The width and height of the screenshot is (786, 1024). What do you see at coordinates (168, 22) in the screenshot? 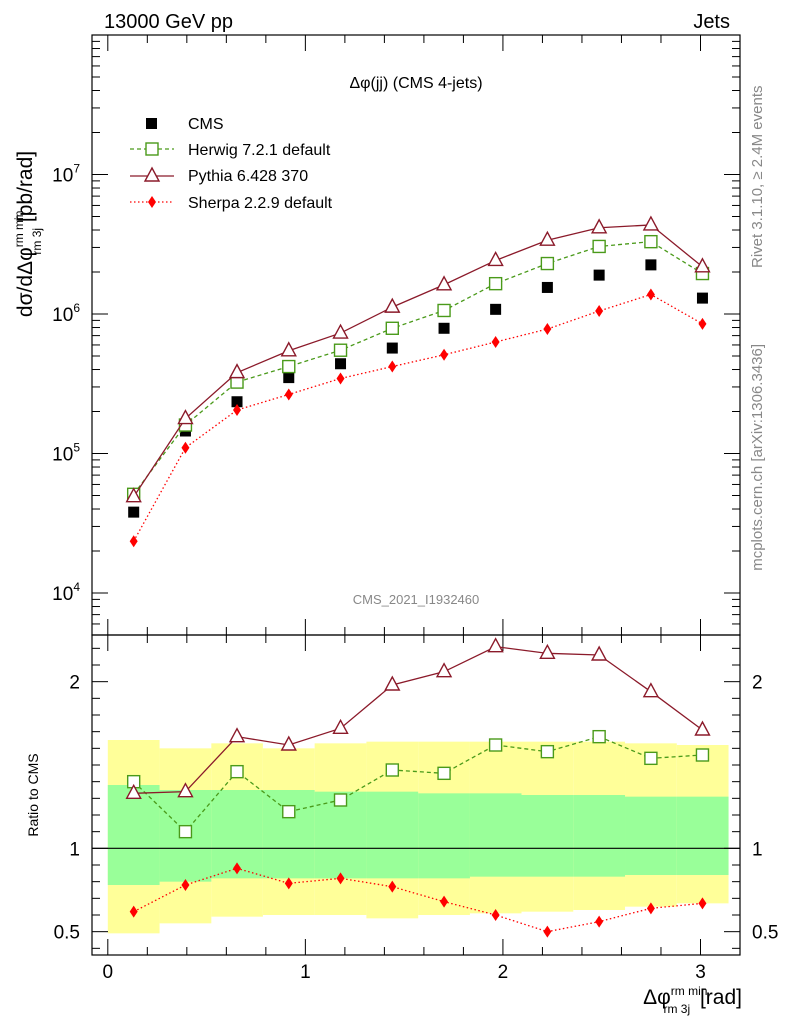
I see `energy-label: 13000 GeV pp` at bounding box center [168, 22].